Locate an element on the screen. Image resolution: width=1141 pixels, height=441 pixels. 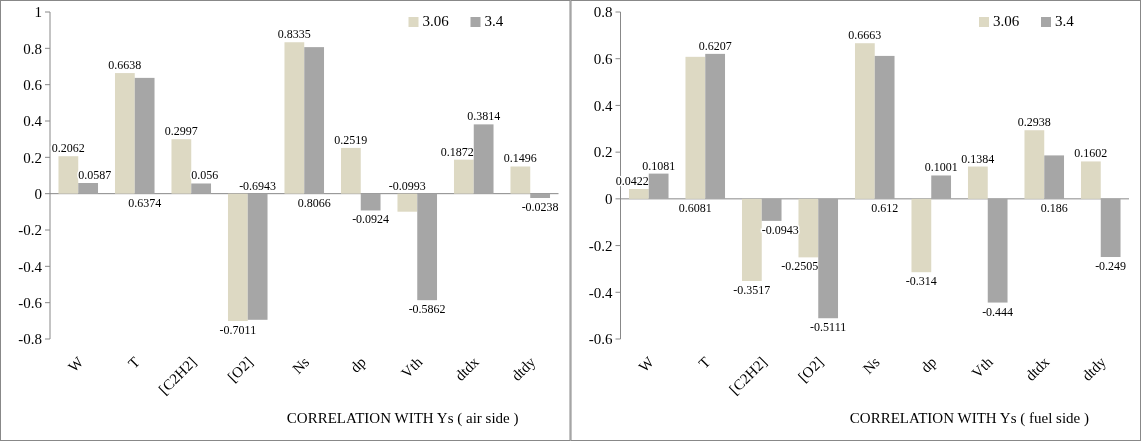
data-label: 0.056 is located at coordinates (205, 175).